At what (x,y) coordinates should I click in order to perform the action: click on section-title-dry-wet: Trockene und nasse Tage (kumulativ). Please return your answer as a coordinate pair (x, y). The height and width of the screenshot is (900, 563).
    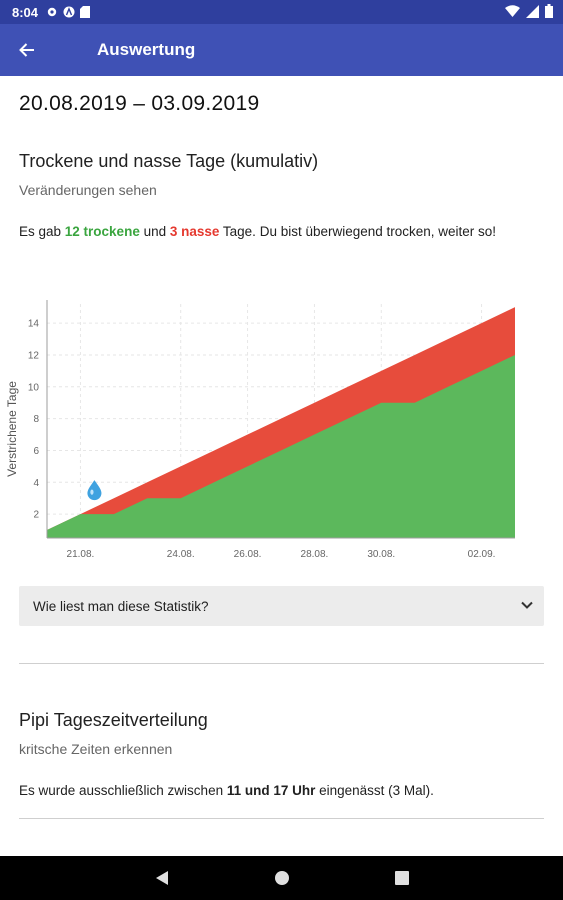
    Looking at the image, I should click on (169, 161).